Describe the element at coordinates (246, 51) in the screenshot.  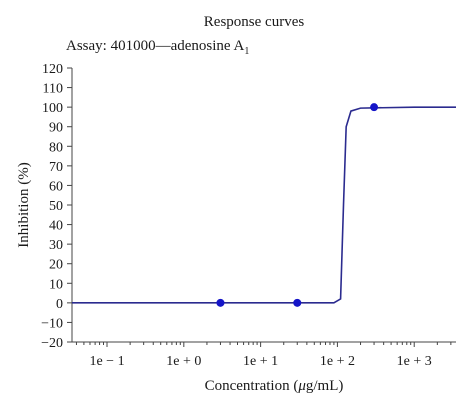
I see `chart-subtitle-subscript: 1` at that location.